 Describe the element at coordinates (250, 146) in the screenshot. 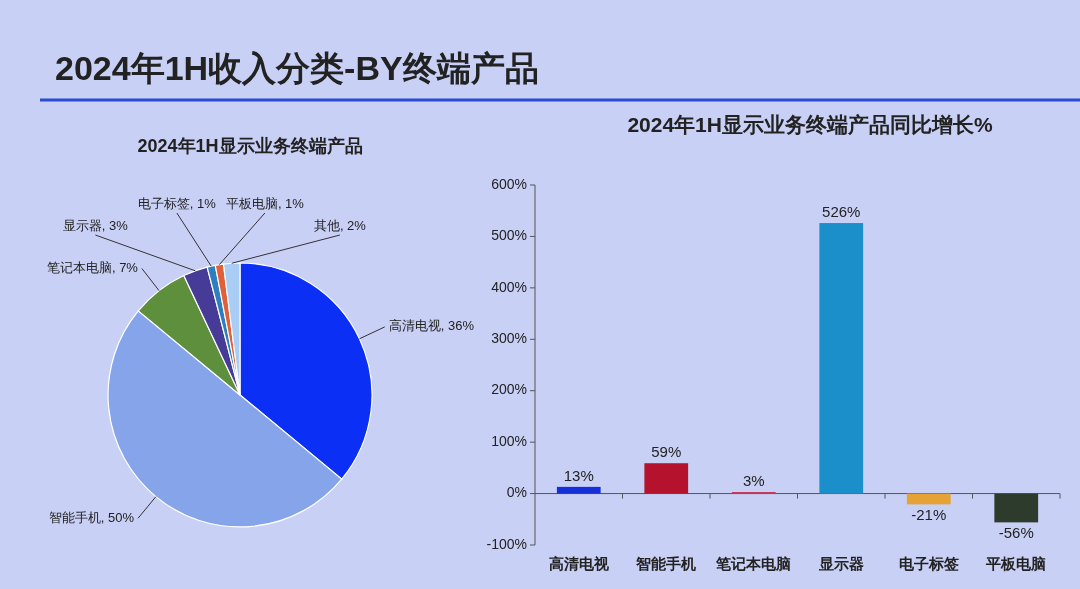

I see `title: 2024年1H显示业务终端产品` at that location.